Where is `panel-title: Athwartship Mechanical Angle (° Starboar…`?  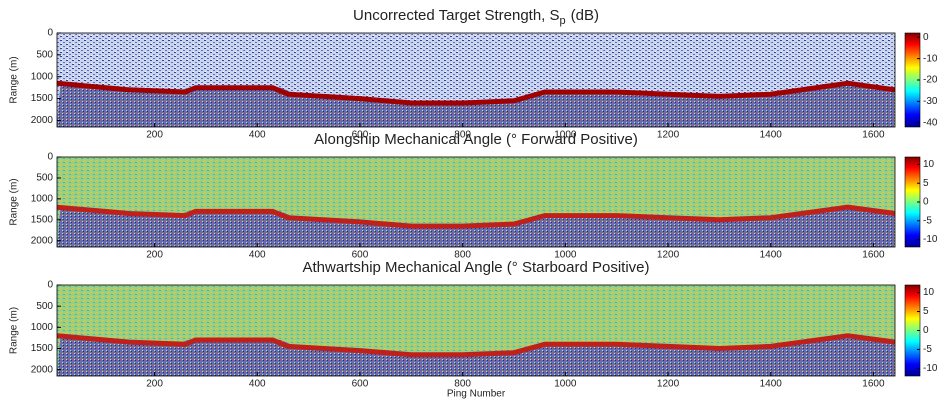
panel-title: Athwartship Mechanical Angle (° Starboar… is located at coordinates (476, 267).